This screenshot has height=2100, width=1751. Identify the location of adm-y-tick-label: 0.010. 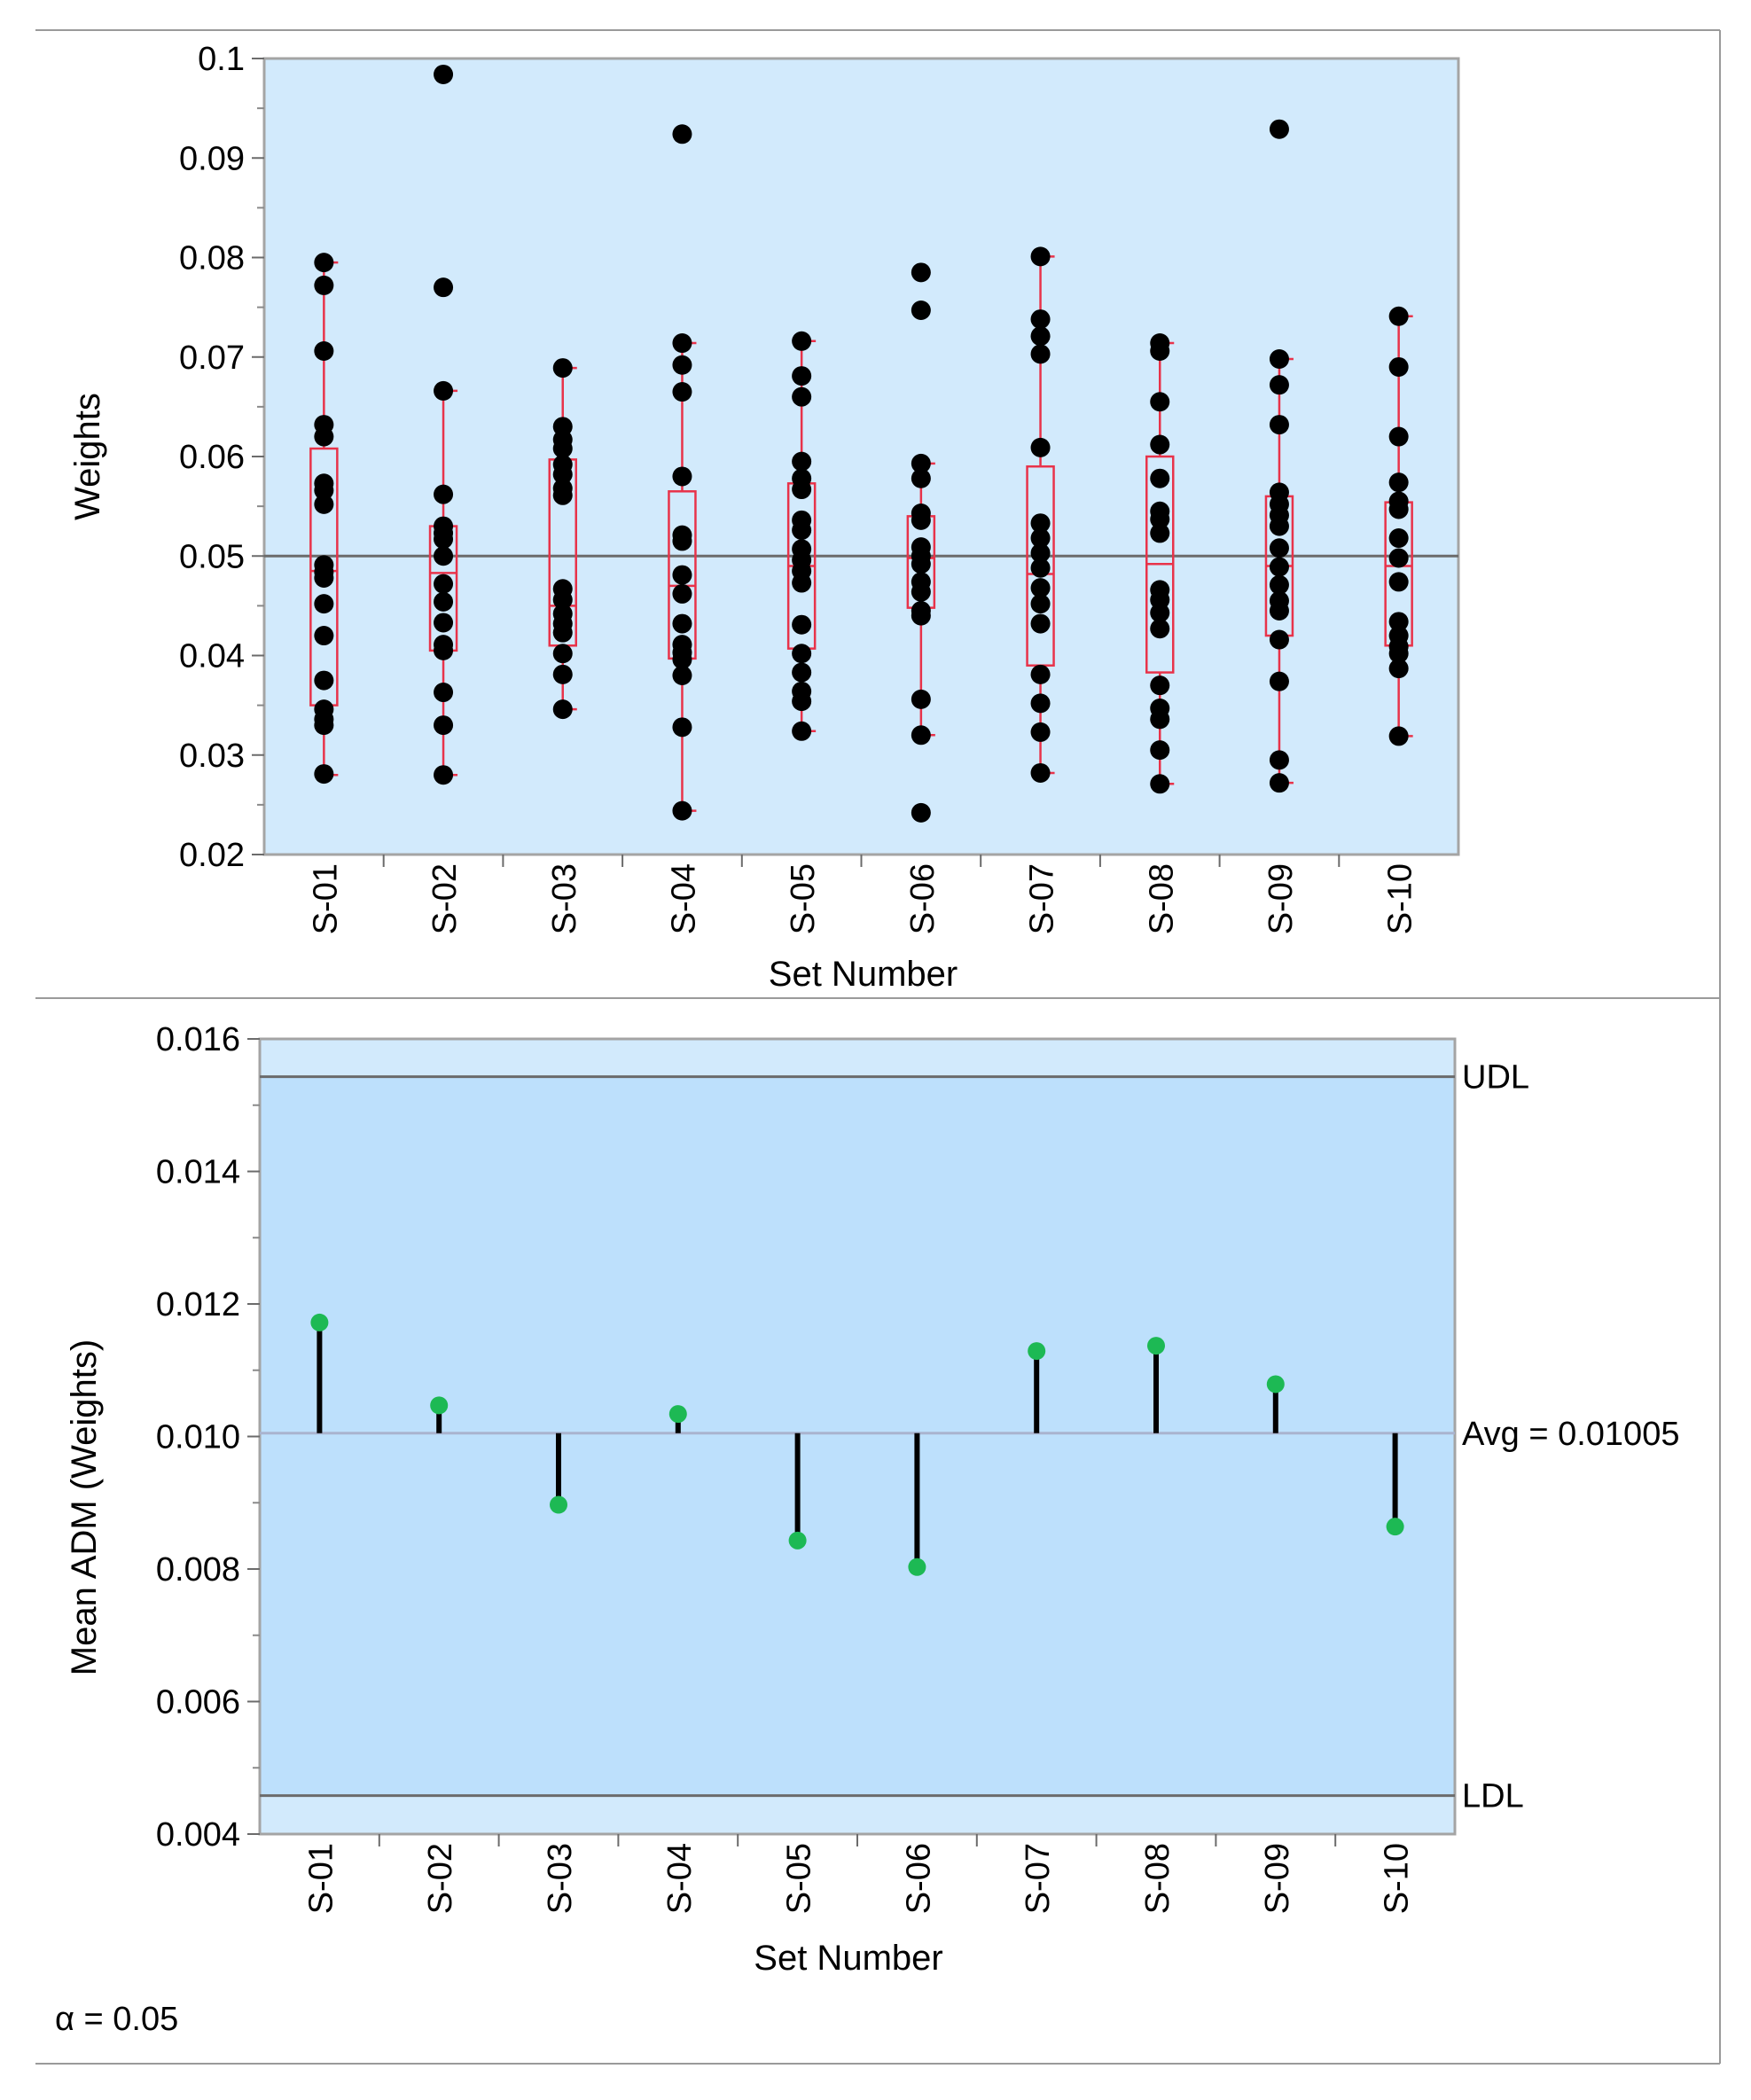
(198, 1437).